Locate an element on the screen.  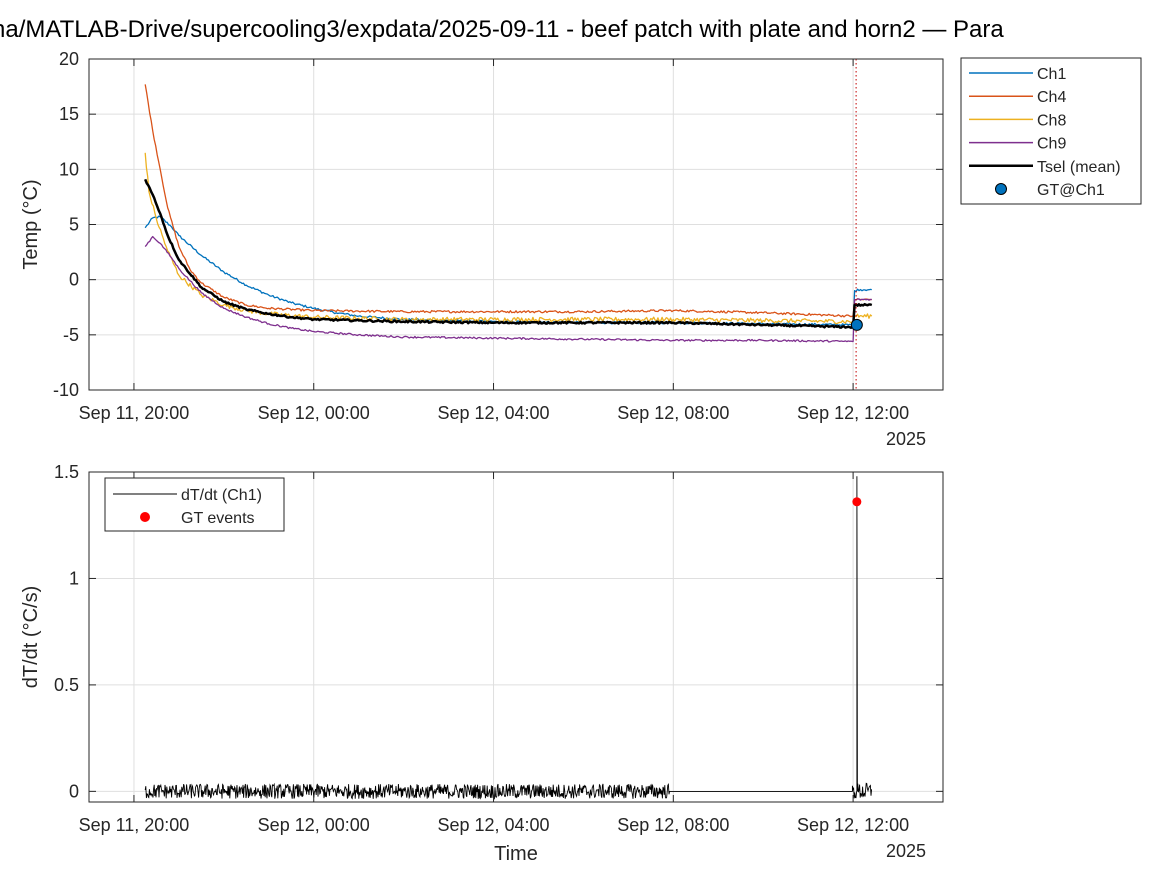
y-tick-label: 1 is located at coordinates (74, 578).